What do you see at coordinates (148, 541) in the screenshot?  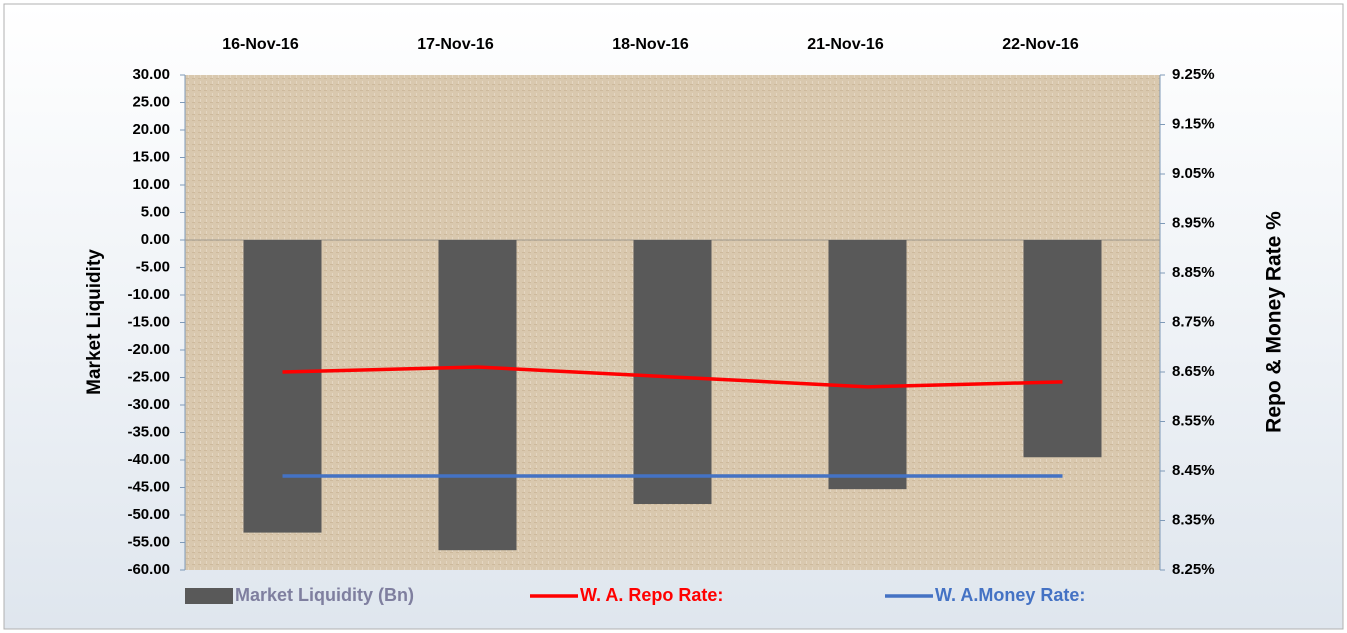 I see `y-tick-label: -55.00` at bounding box center [148, 541].